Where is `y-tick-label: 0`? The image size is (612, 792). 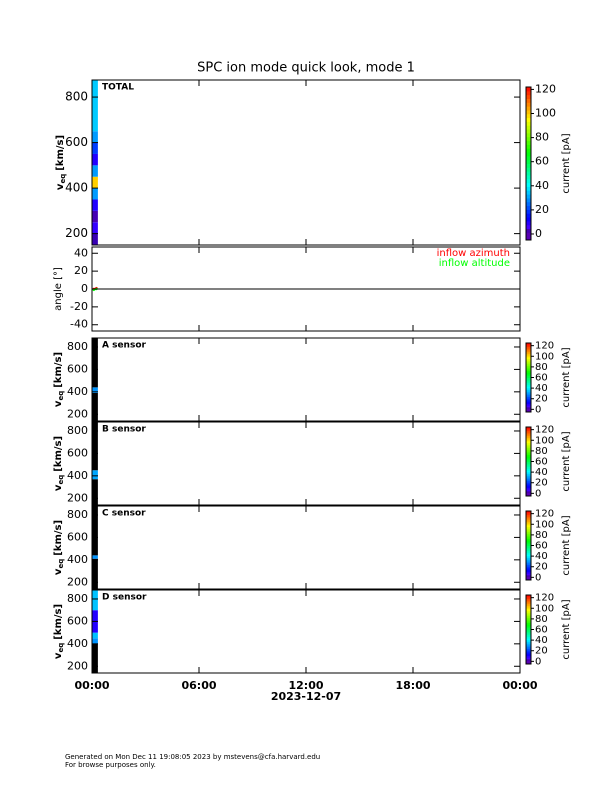
y-tick-label: 0 is located at coordinates (84, 288).